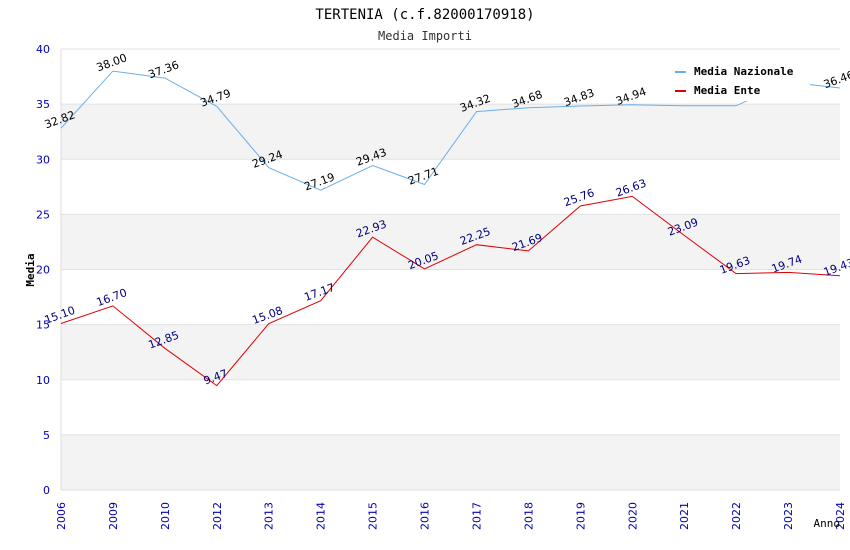  What do you see at coordinates (736, 516) in the screenshot?
I see `x-tick-label: 2022` at bounding box center [736, 516].